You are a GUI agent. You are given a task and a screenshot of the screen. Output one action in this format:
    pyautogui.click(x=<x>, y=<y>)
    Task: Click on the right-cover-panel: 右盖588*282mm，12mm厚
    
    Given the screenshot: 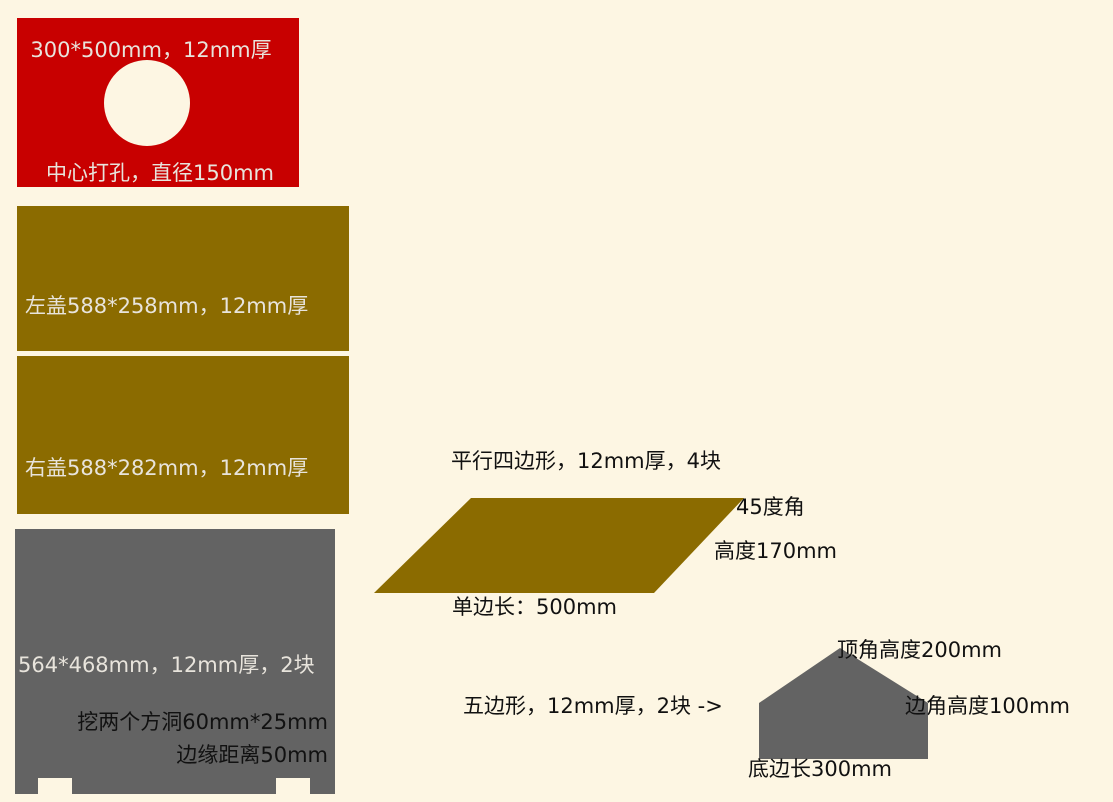 What is the action you would take?
    pyautogui.click(x=183, y=435)
    